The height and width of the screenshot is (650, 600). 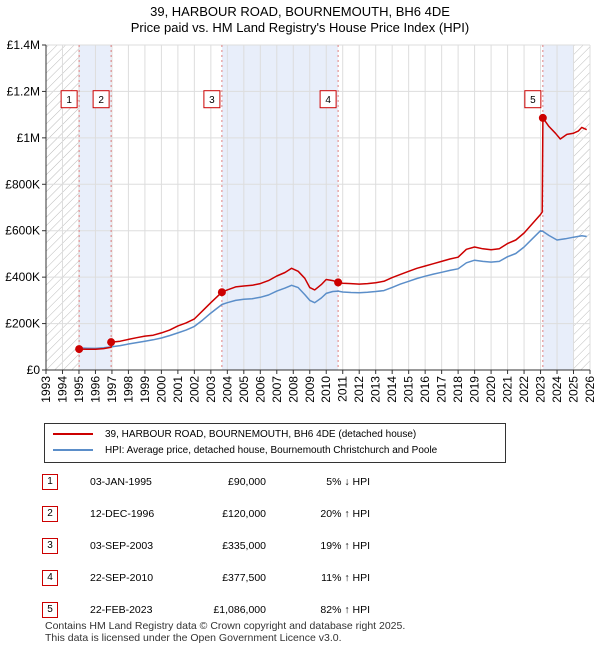 I want to click on x-tick-label: 2024, so click(x=557, y=389).